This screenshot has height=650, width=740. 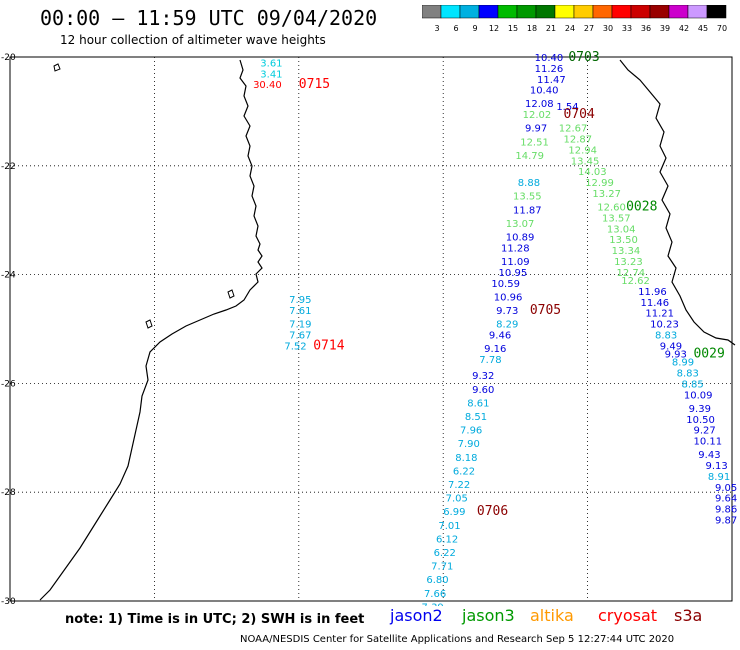 What do you see at coordinates (646, 28) in the screenshot?
I see `scale-label: 36` at bounding box center [646, 28].